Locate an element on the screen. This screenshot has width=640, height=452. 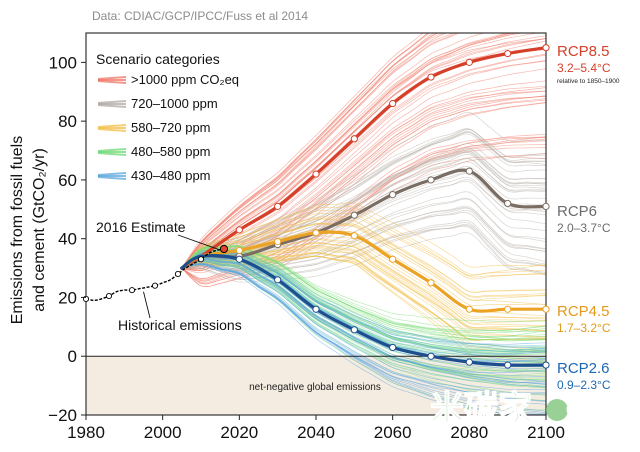
y-tick-label: 100 is located at coordinates (63, 62).